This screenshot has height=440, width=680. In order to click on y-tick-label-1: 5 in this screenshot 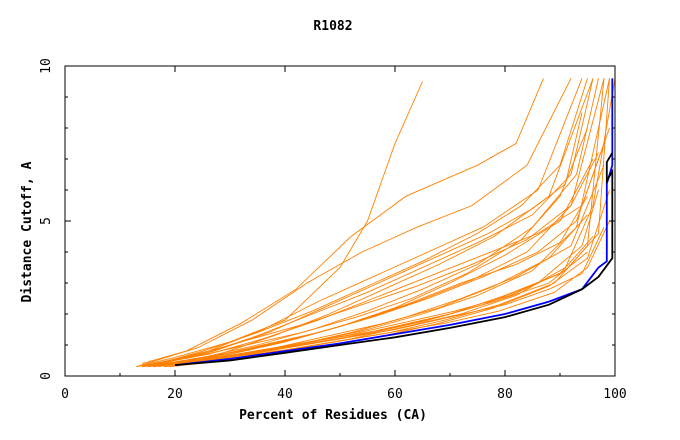, I will do `click(46, 221)`.